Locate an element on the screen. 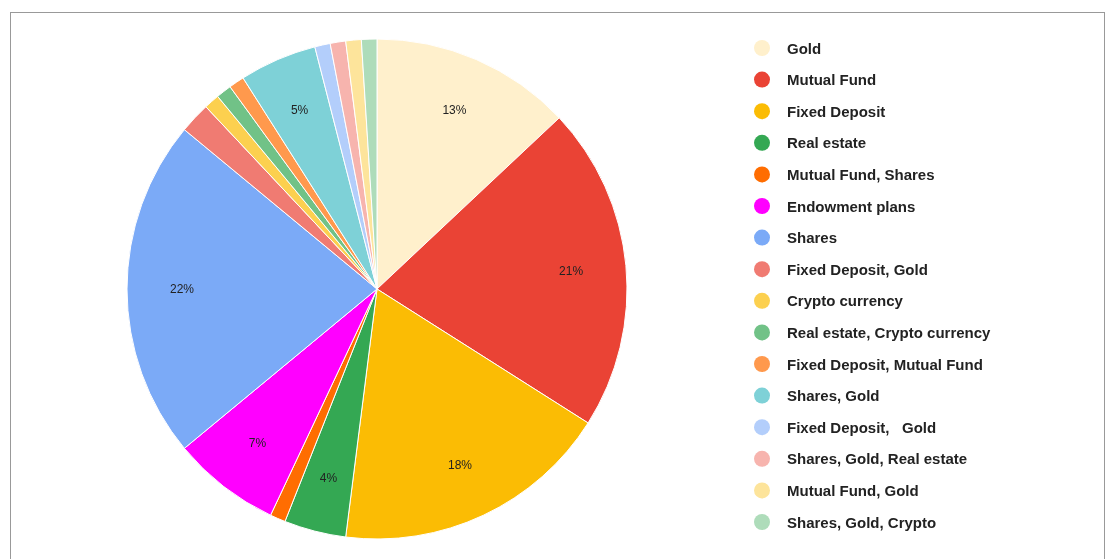 This screenshot has width=1105, height=559. data-label: 22% is located at coordinates (182, 289).